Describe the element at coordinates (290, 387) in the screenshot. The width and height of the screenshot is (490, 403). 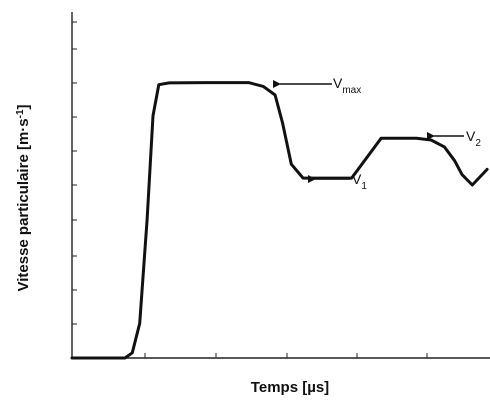
I see `x-axis-title: Temps [µs]` at that location.